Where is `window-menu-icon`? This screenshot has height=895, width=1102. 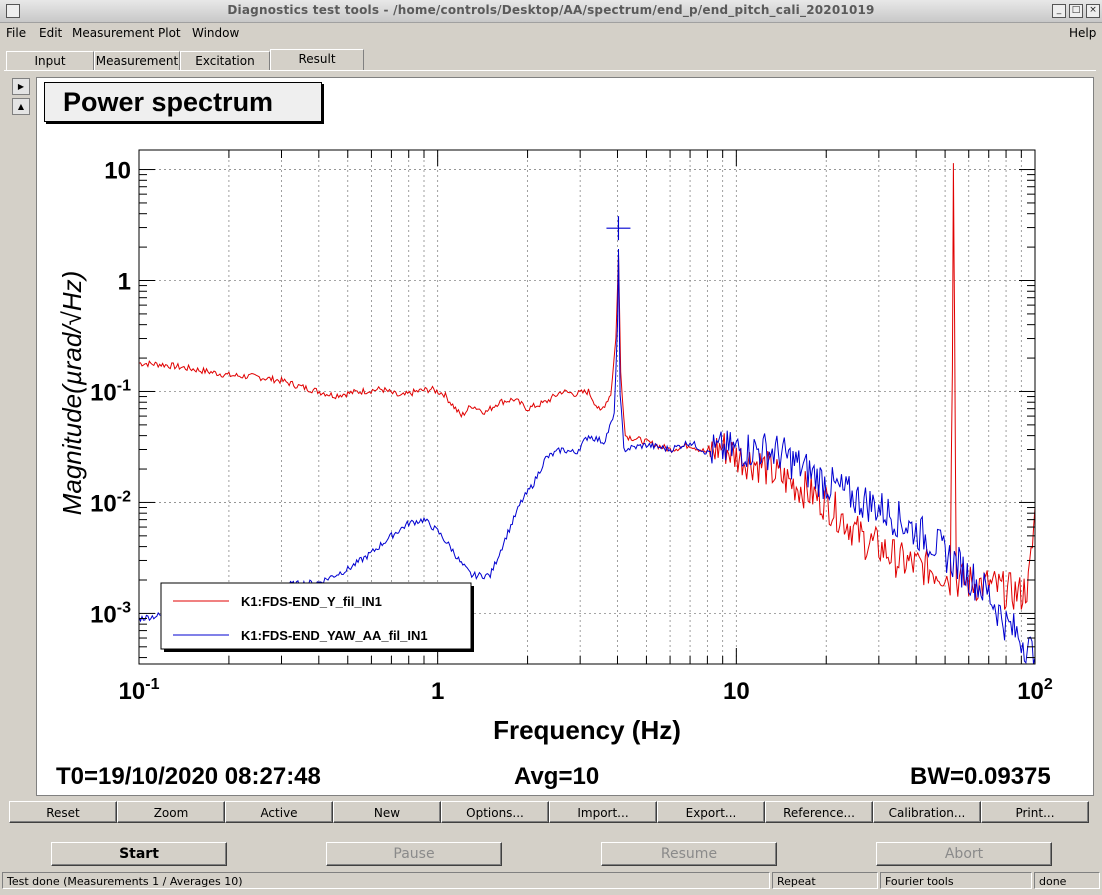
window-menu-icon is located at coordinates (13, 11).